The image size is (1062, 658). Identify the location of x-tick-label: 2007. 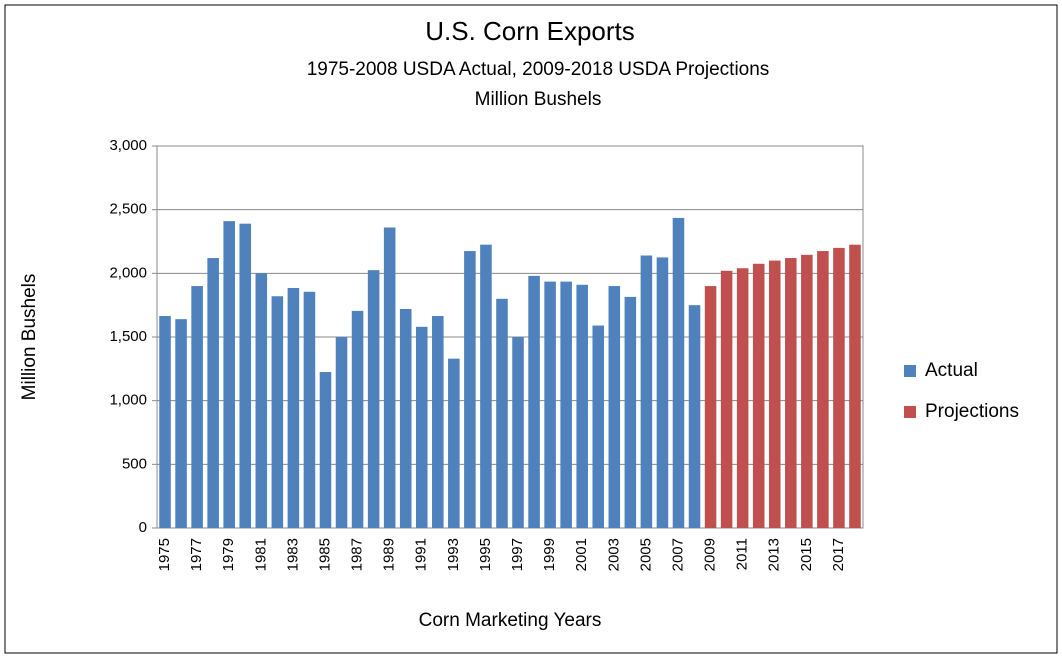
(677, 554).